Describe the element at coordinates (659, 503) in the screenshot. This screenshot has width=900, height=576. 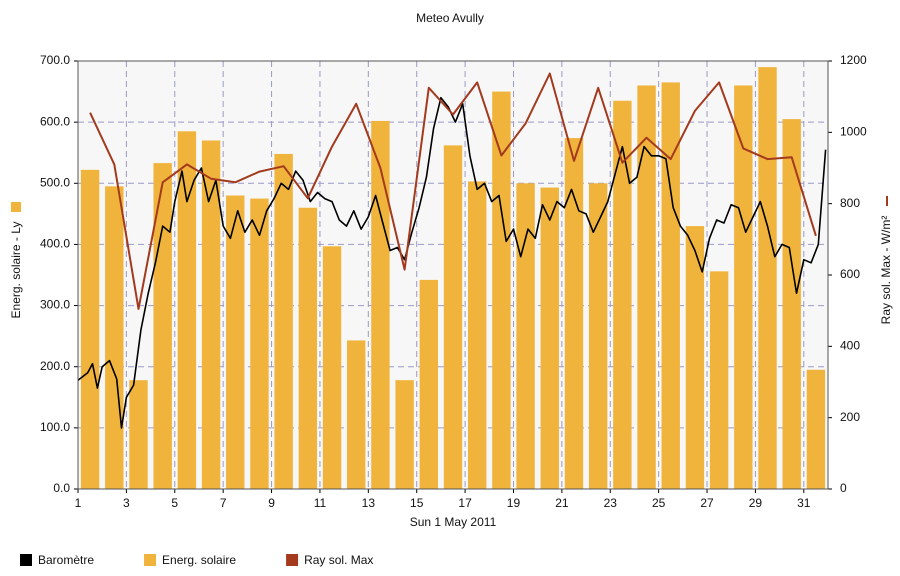
I see `x-tick-label: 25` at that location.